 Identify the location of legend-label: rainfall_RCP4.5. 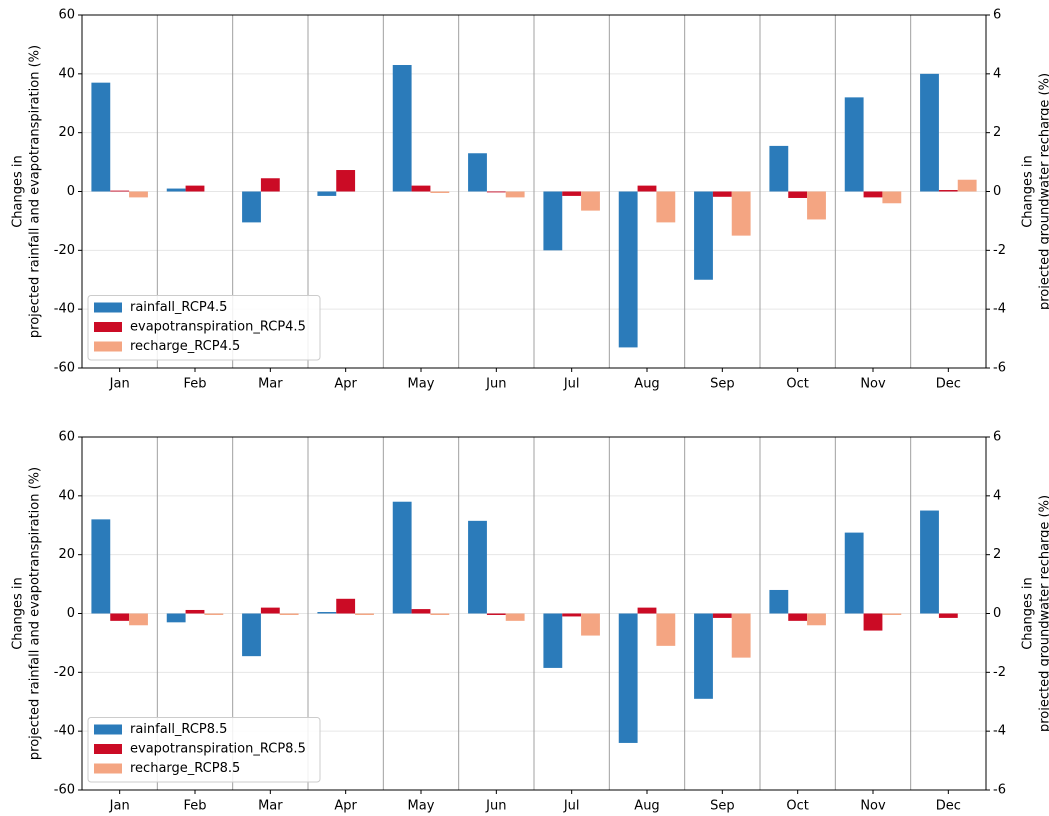
(178, 307).